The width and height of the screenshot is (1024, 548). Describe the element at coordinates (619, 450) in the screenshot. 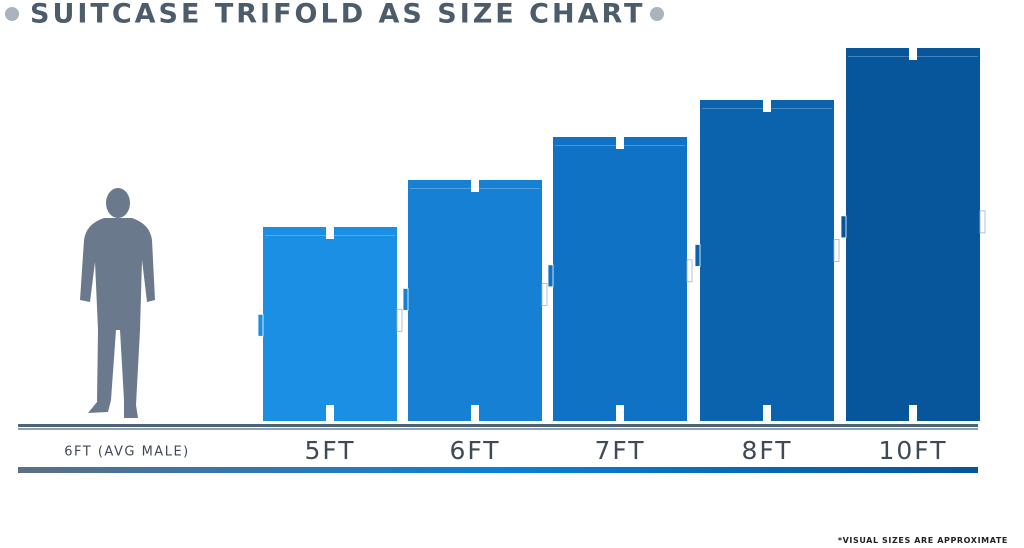

I see `size-label: 7FT` at that location.